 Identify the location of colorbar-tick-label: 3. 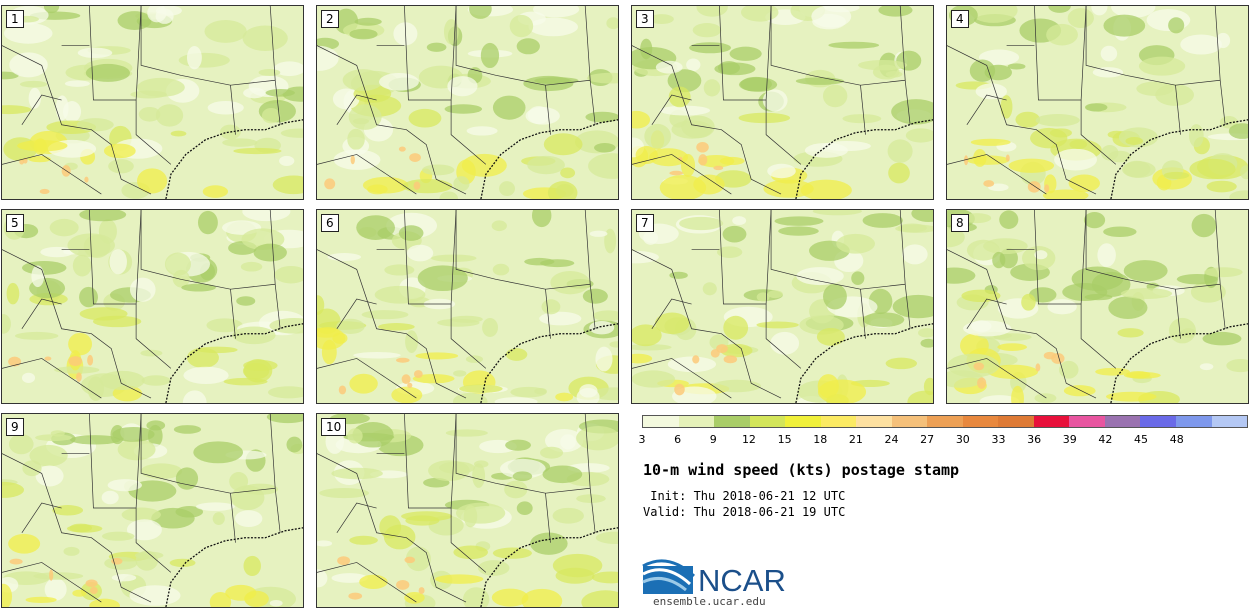
(642, 439).